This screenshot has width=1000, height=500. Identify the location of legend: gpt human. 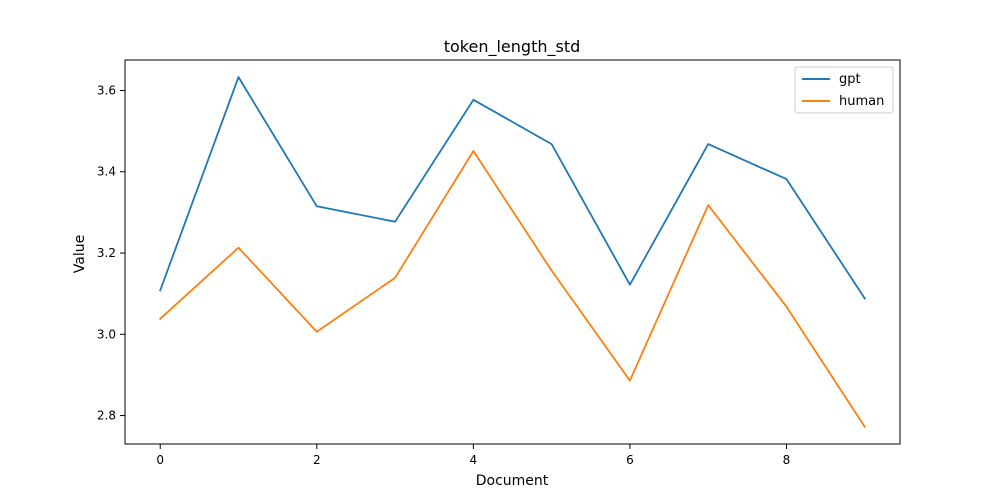
(844, 90).